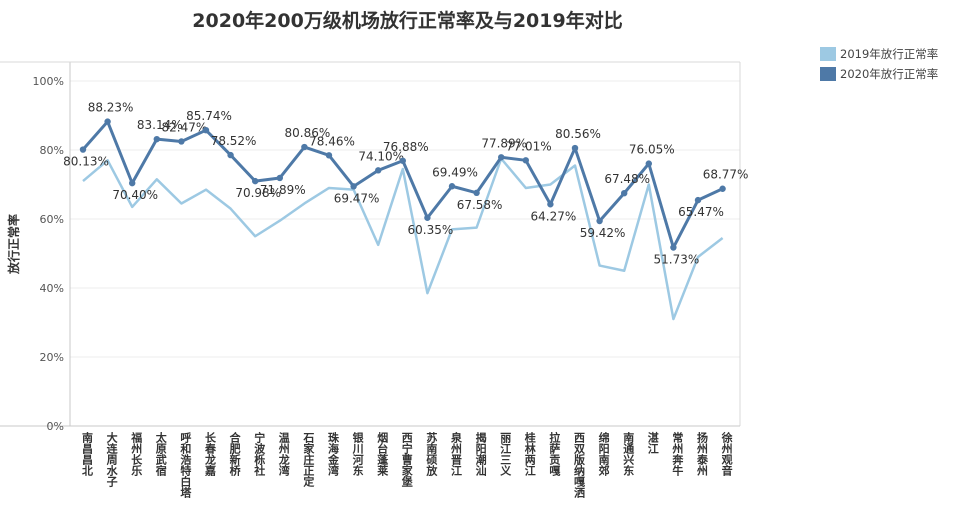 The height and width of the screenshot is (507, 963). What do you see at coordinates (828, 74) in the screenshot?
I see `legend-swatch-2020` at bounding box center [828, 74].